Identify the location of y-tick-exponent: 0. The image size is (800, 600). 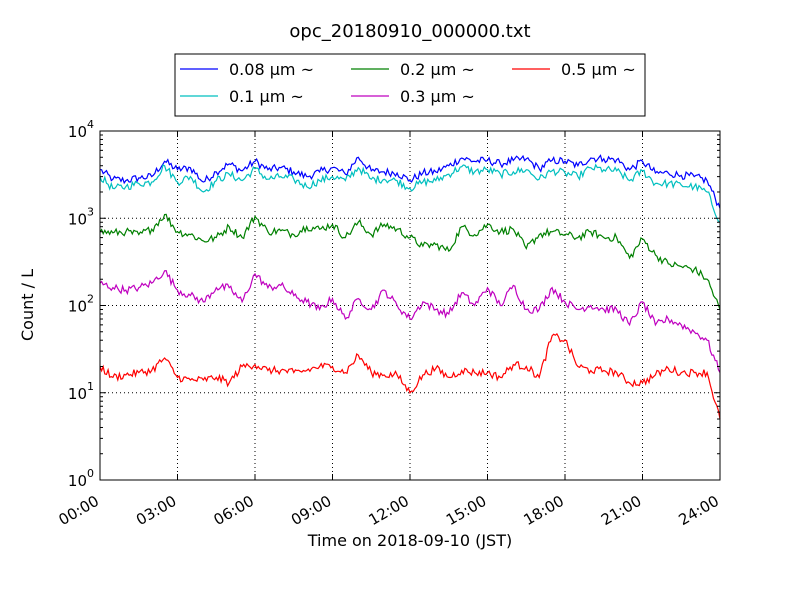
(90, 473).